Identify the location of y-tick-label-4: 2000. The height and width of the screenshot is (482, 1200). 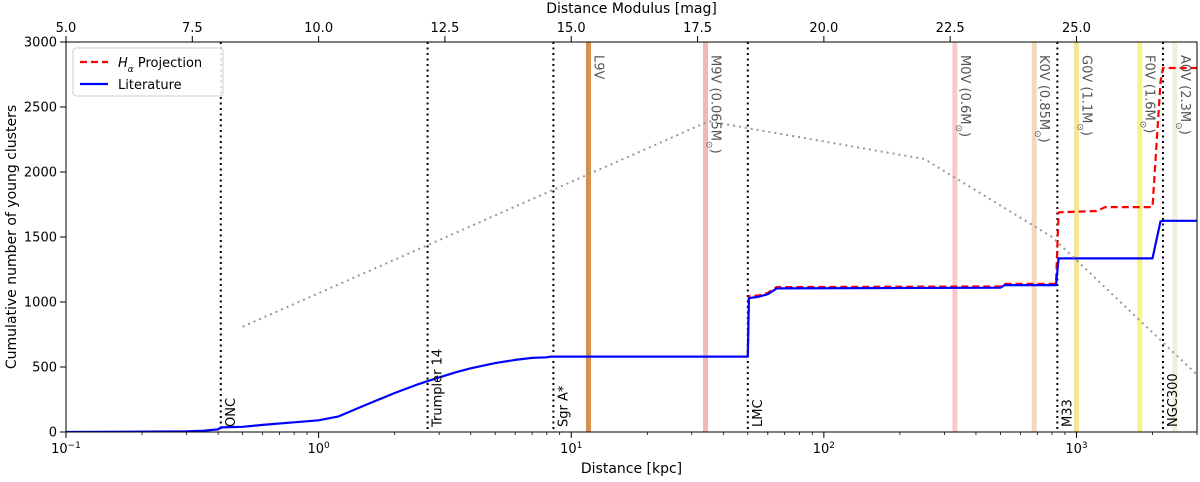
(40, 173).